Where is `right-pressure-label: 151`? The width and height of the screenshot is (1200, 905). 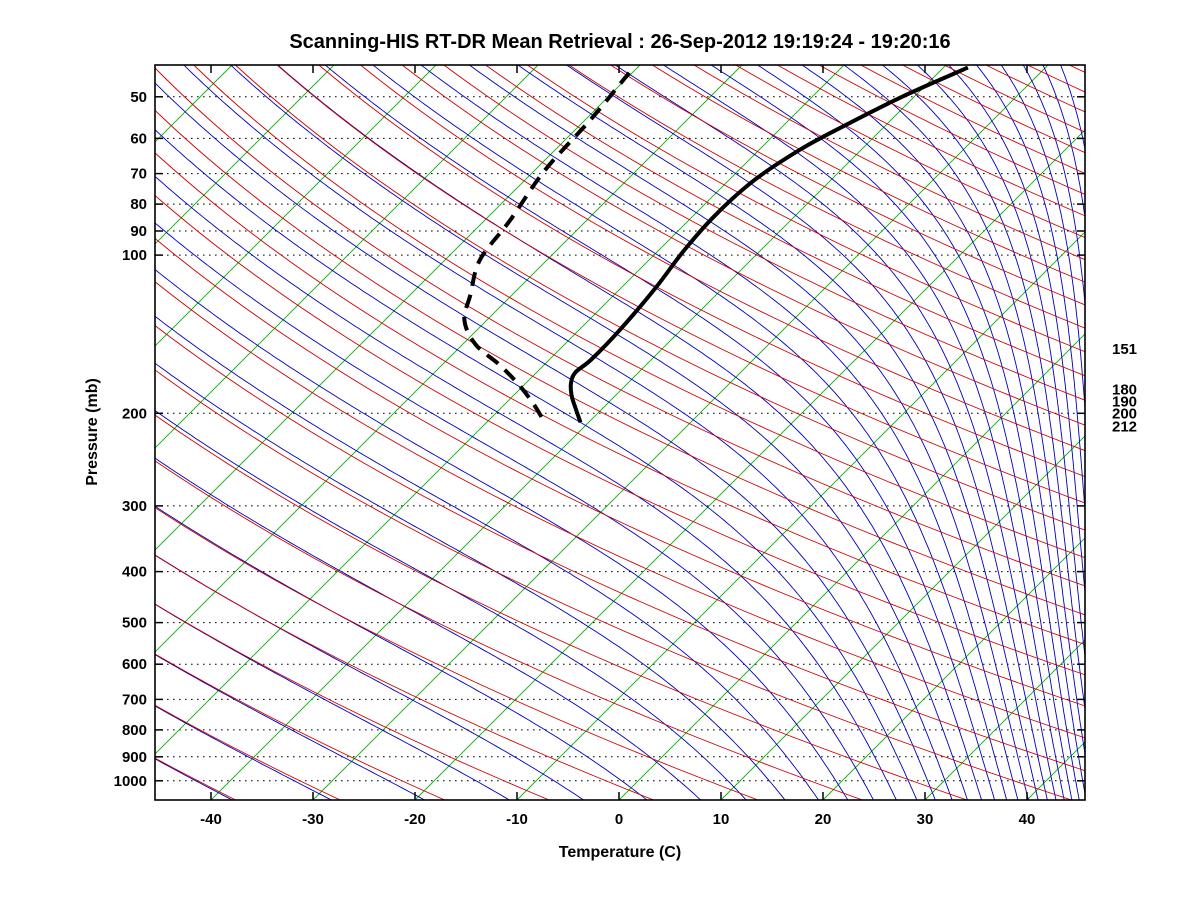 right-pressure-label: 151 is located at coordinates (1124, 349).